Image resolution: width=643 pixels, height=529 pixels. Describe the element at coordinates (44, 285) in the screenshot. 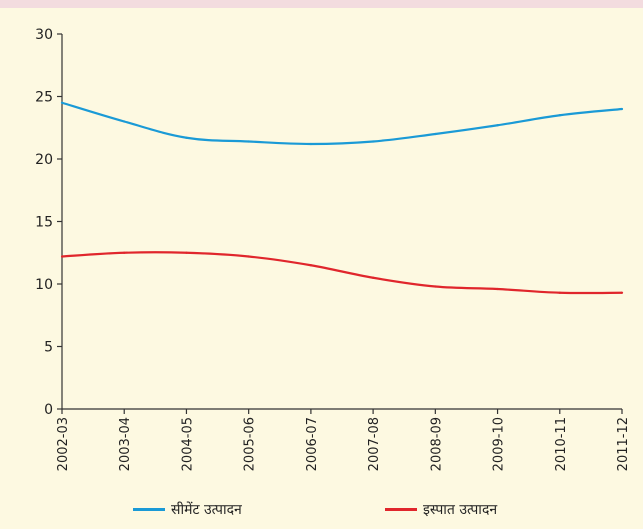

I see `y-tick-label-2: 10` at that location.